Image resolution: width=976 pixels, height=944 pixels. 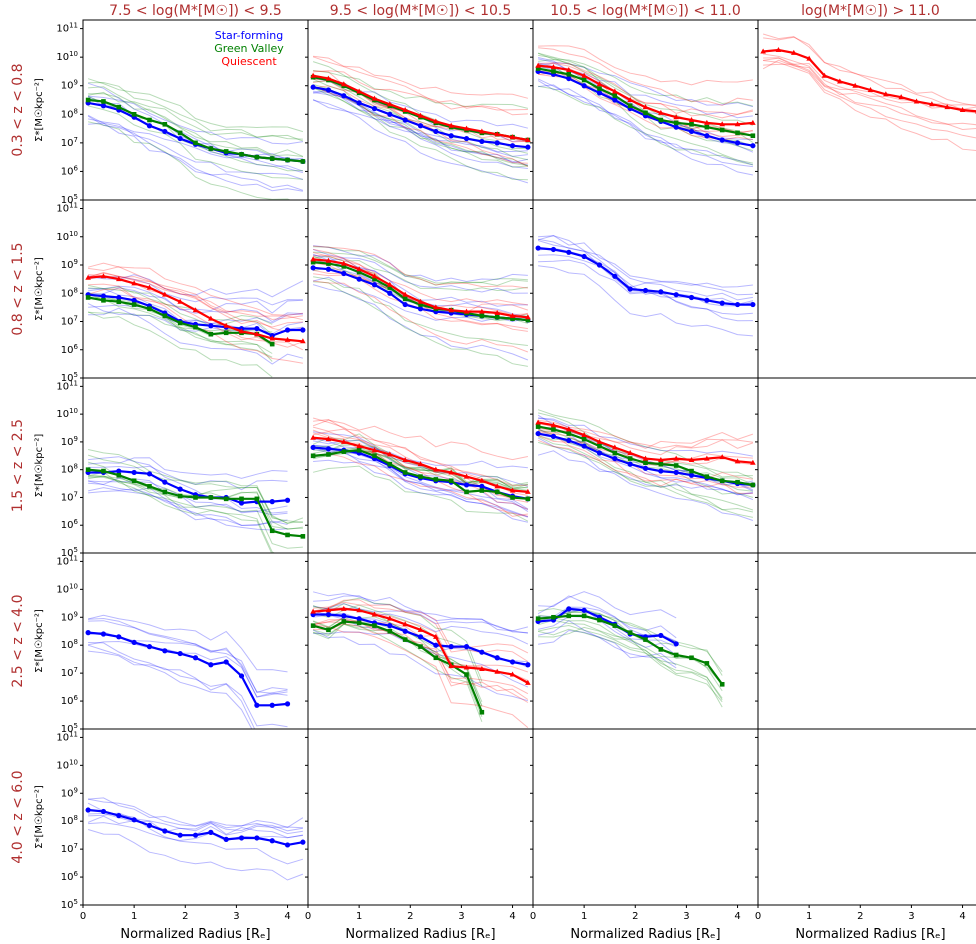 What do you see at coordinates (419, 835) in the screenshot?
I see `panel-r4-c1: 0 1 2 3 4 Normalized Radius [Rₑ]` at bounding box center [419, 835].